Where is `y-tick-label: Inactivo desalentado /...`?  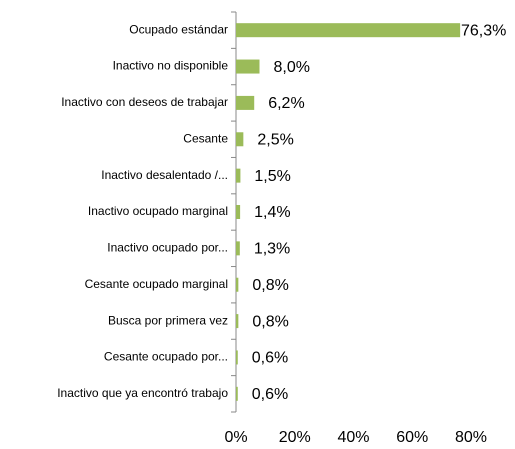 y-tick-label: Inactivo desalentado /... is located at coordinates (164, 175).